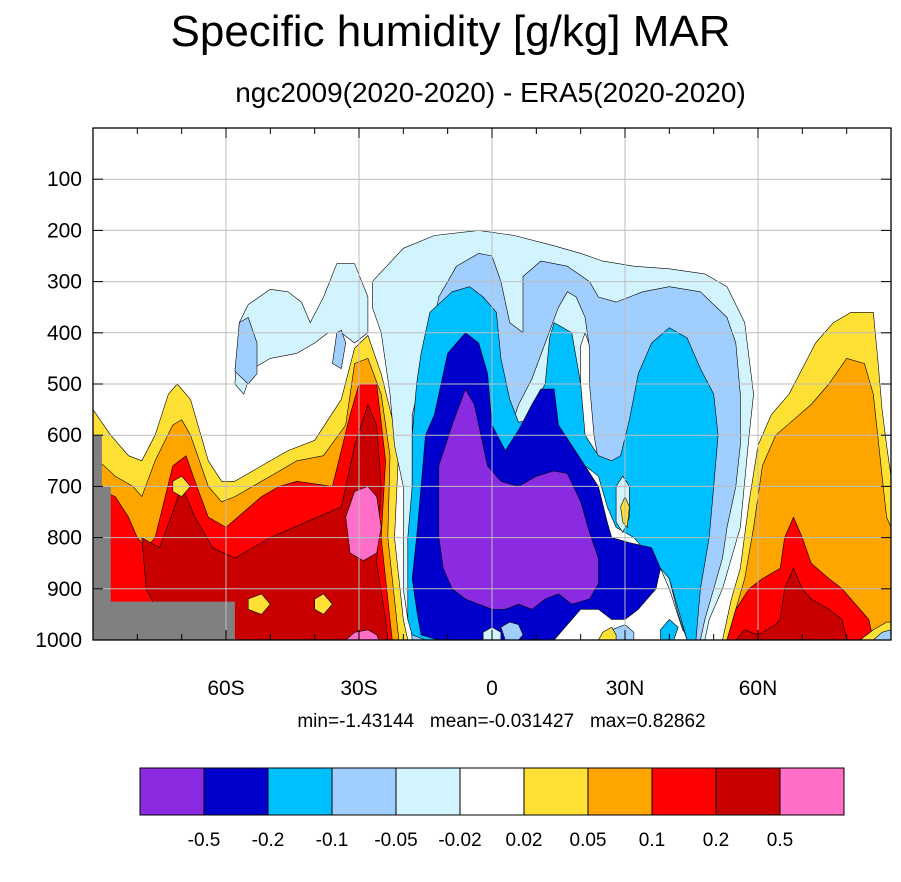  Describe the element at coordinates (58, 640) in the screenshot. I see `y-tick-label-9: 1000` at that location.